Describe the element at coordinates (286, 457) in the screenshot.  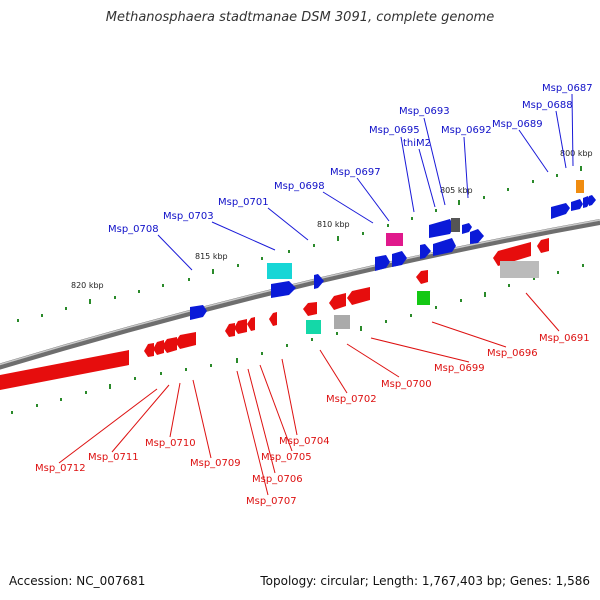
I see `gene-label-msp-0705: Msp_0705` at that location.